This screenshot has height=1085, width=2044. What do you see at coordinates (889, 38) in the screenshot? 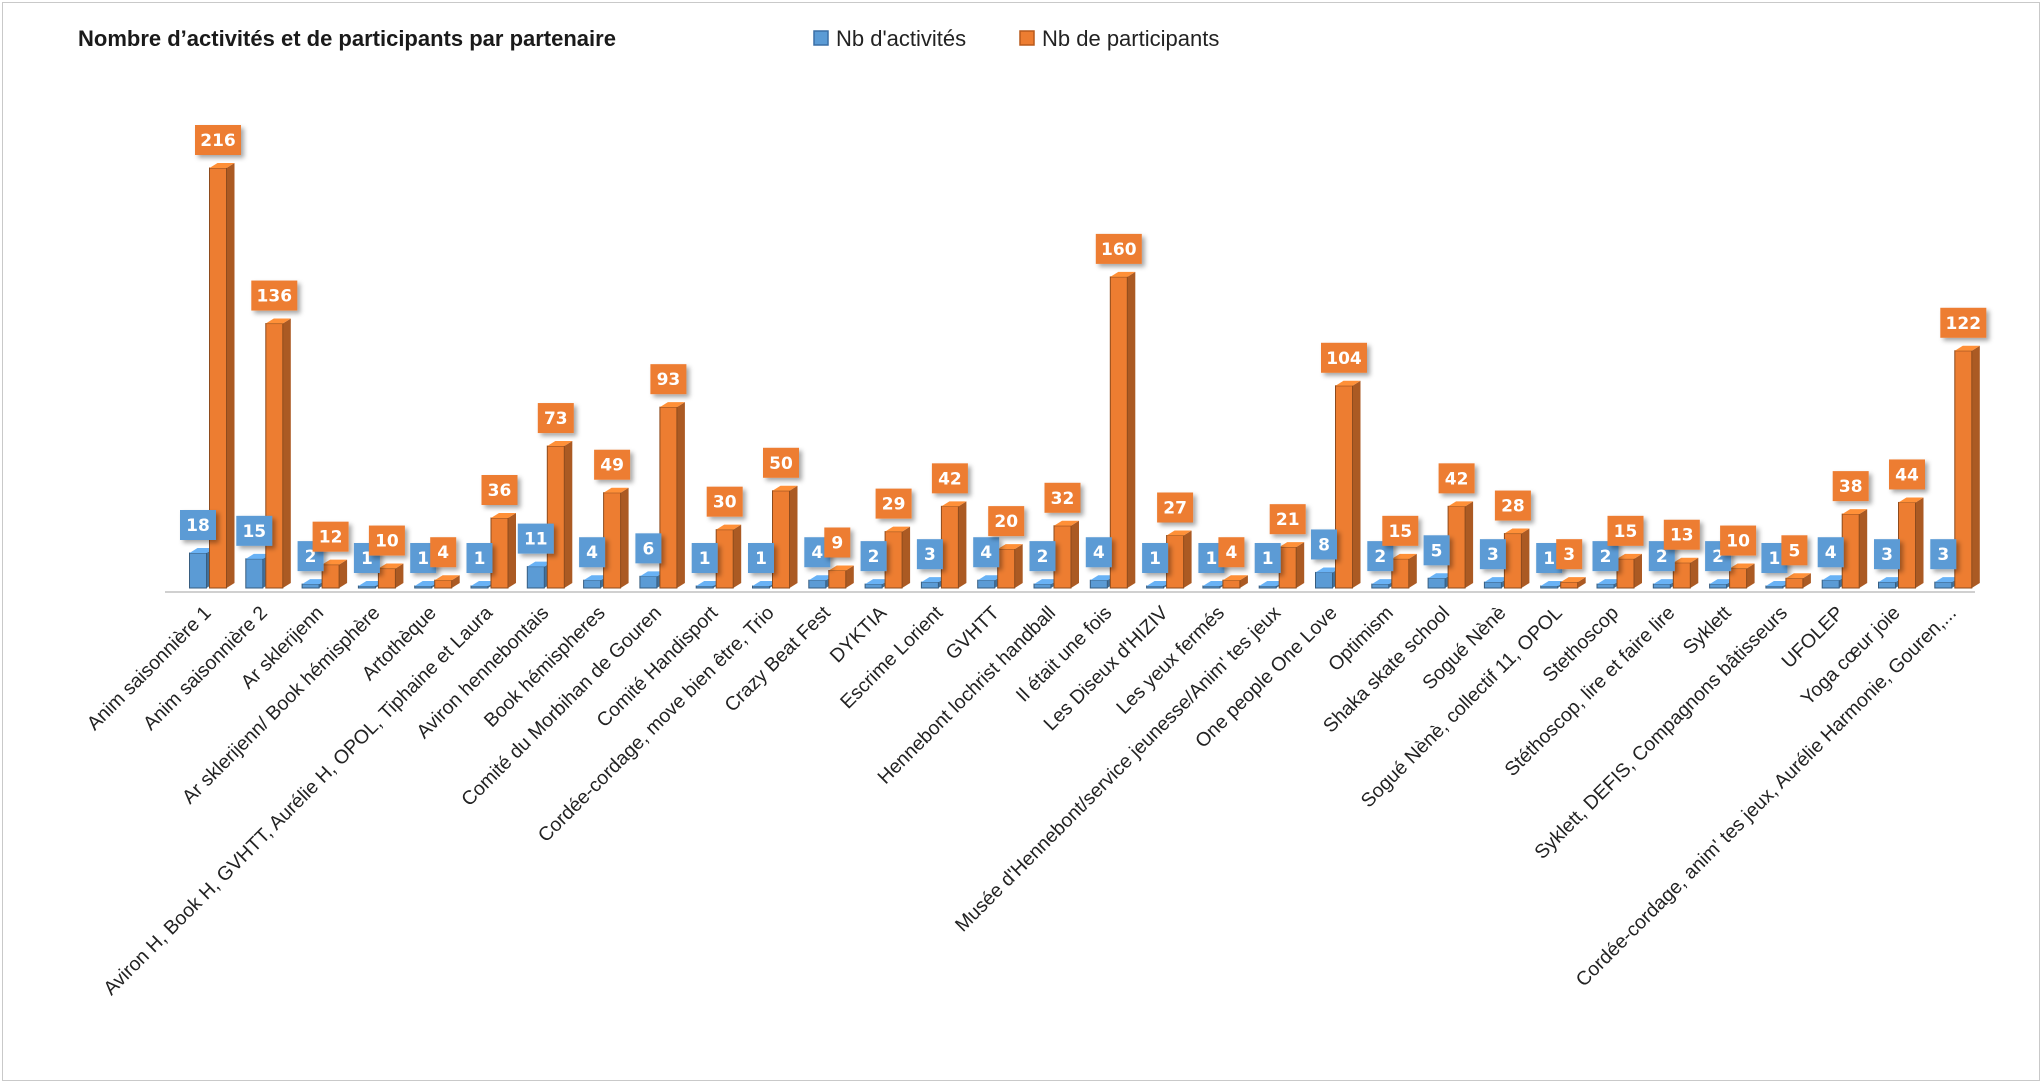
I see `legend-item-activites: Nb d'activités` at bounding box center [889, 38].